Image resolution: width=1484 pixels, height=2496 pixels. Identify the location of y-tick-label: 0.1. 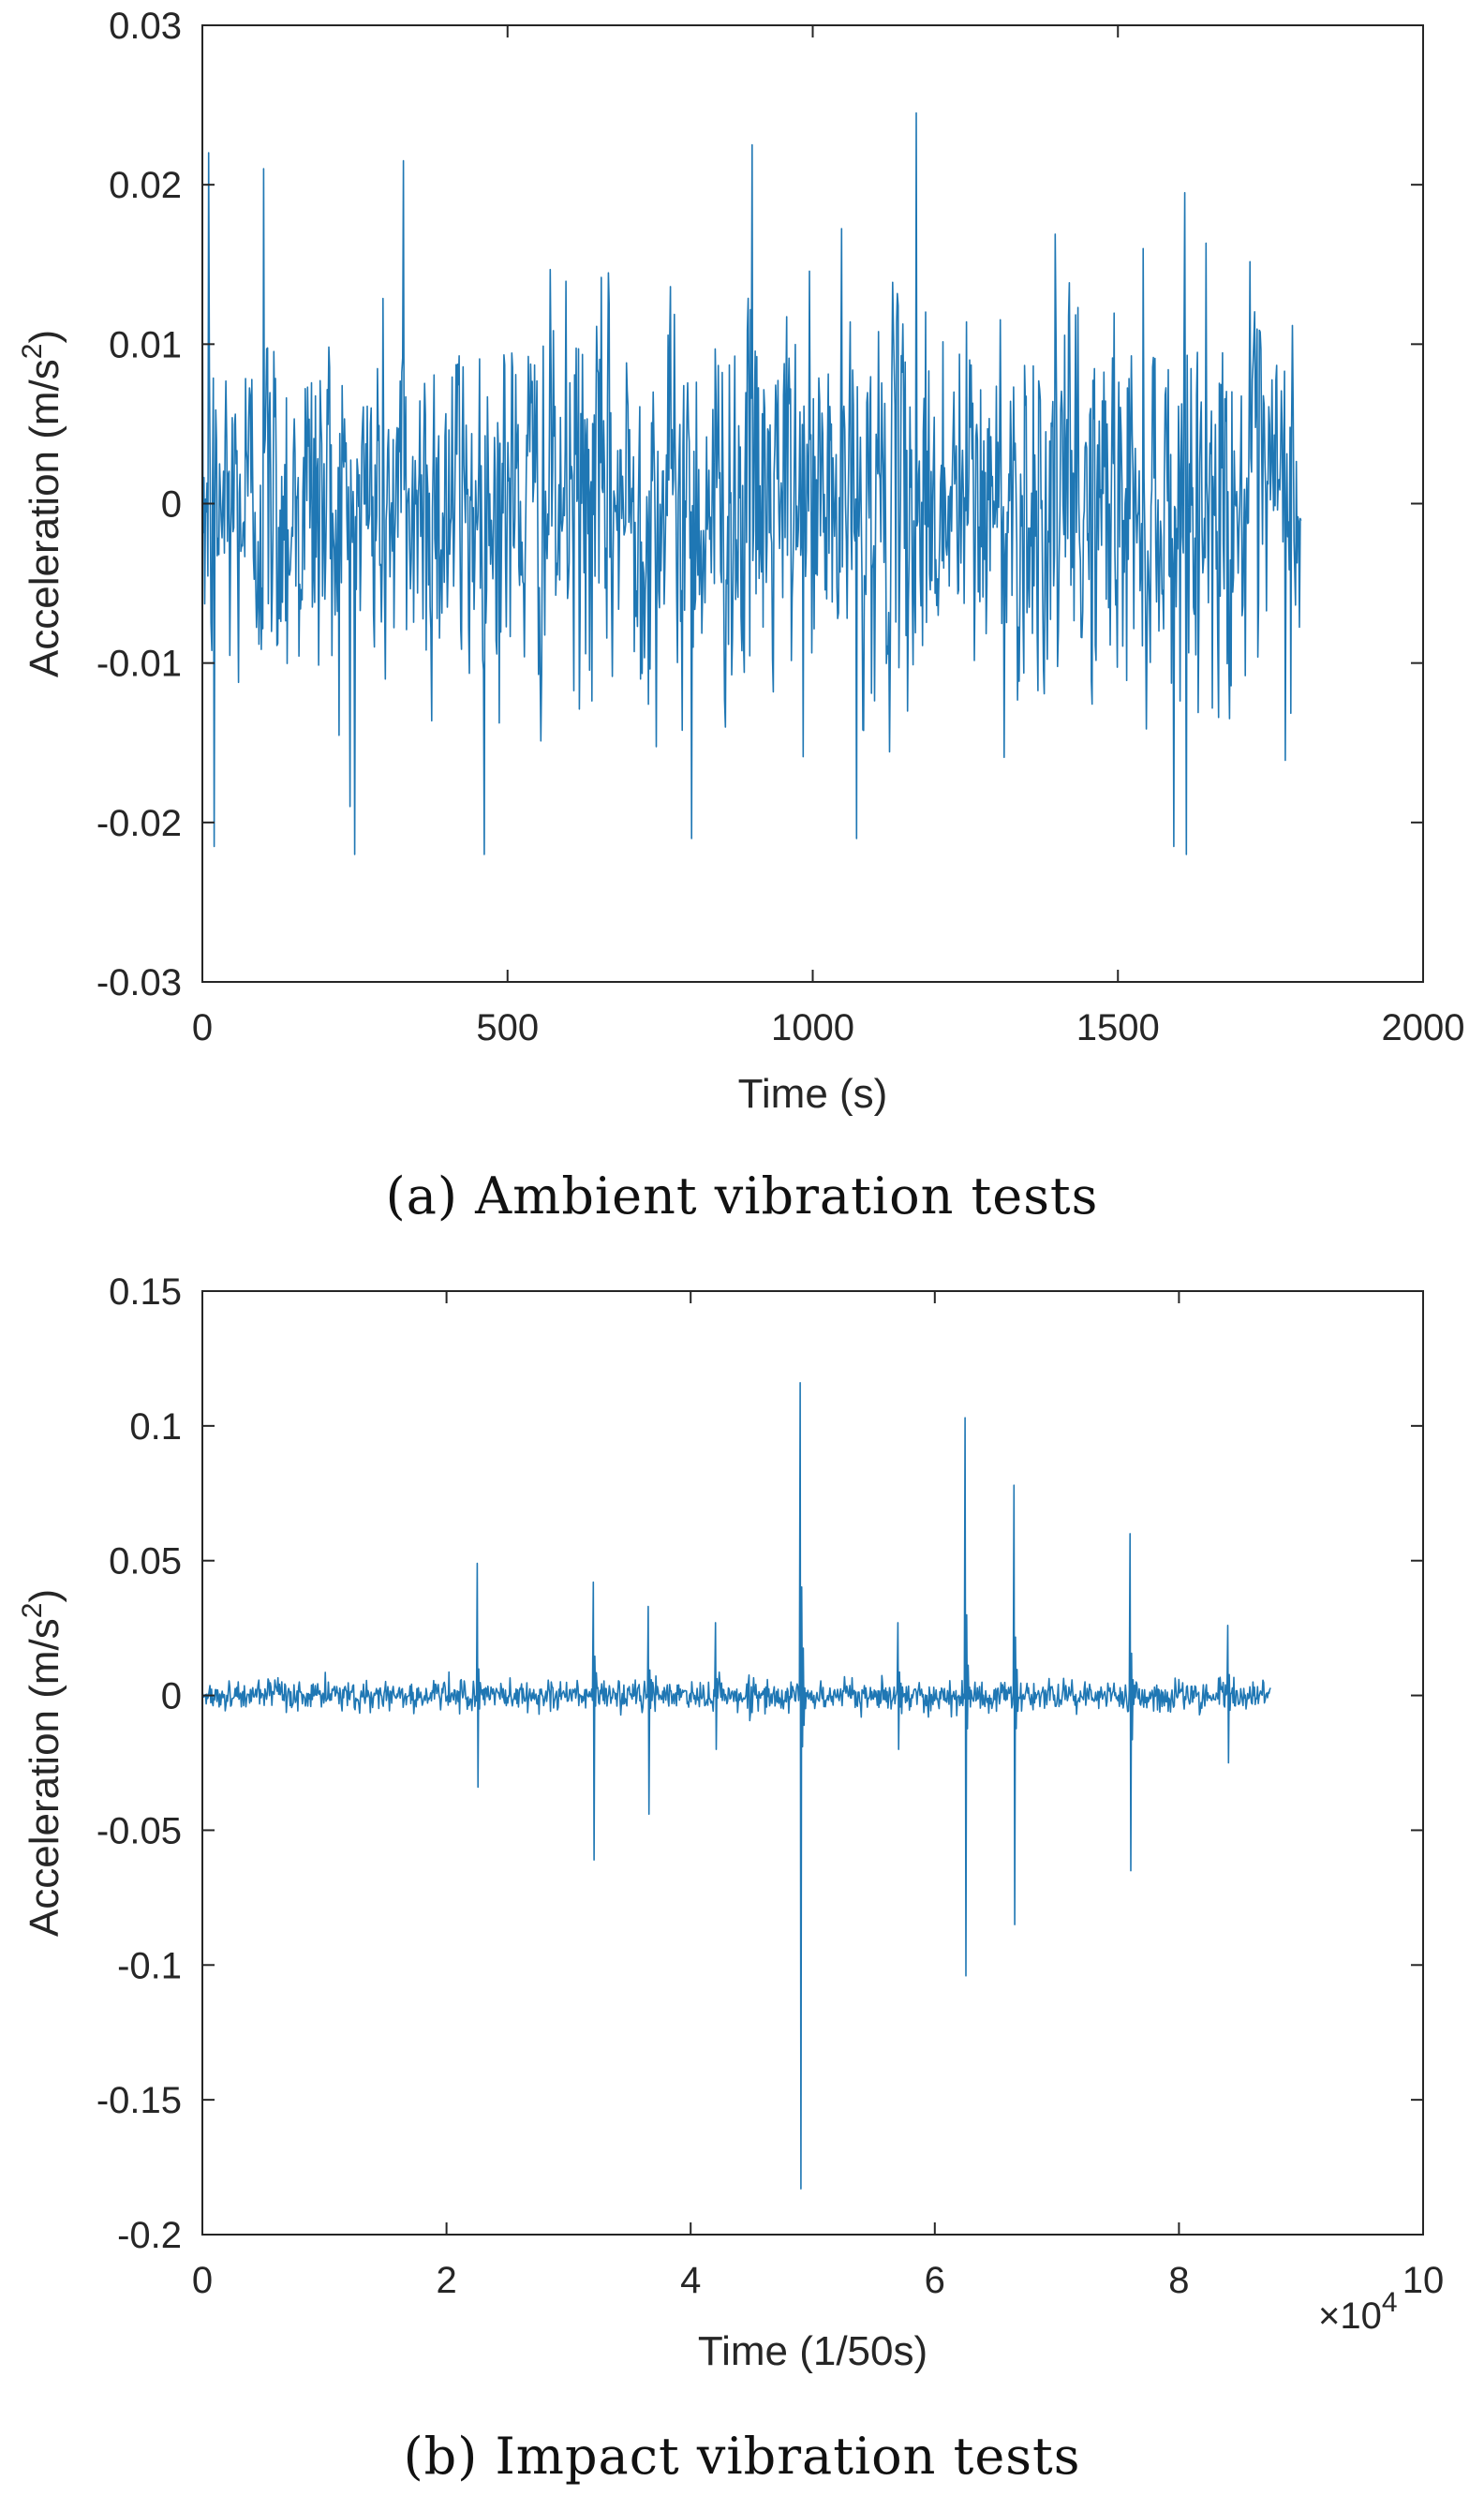
(155, 1427).